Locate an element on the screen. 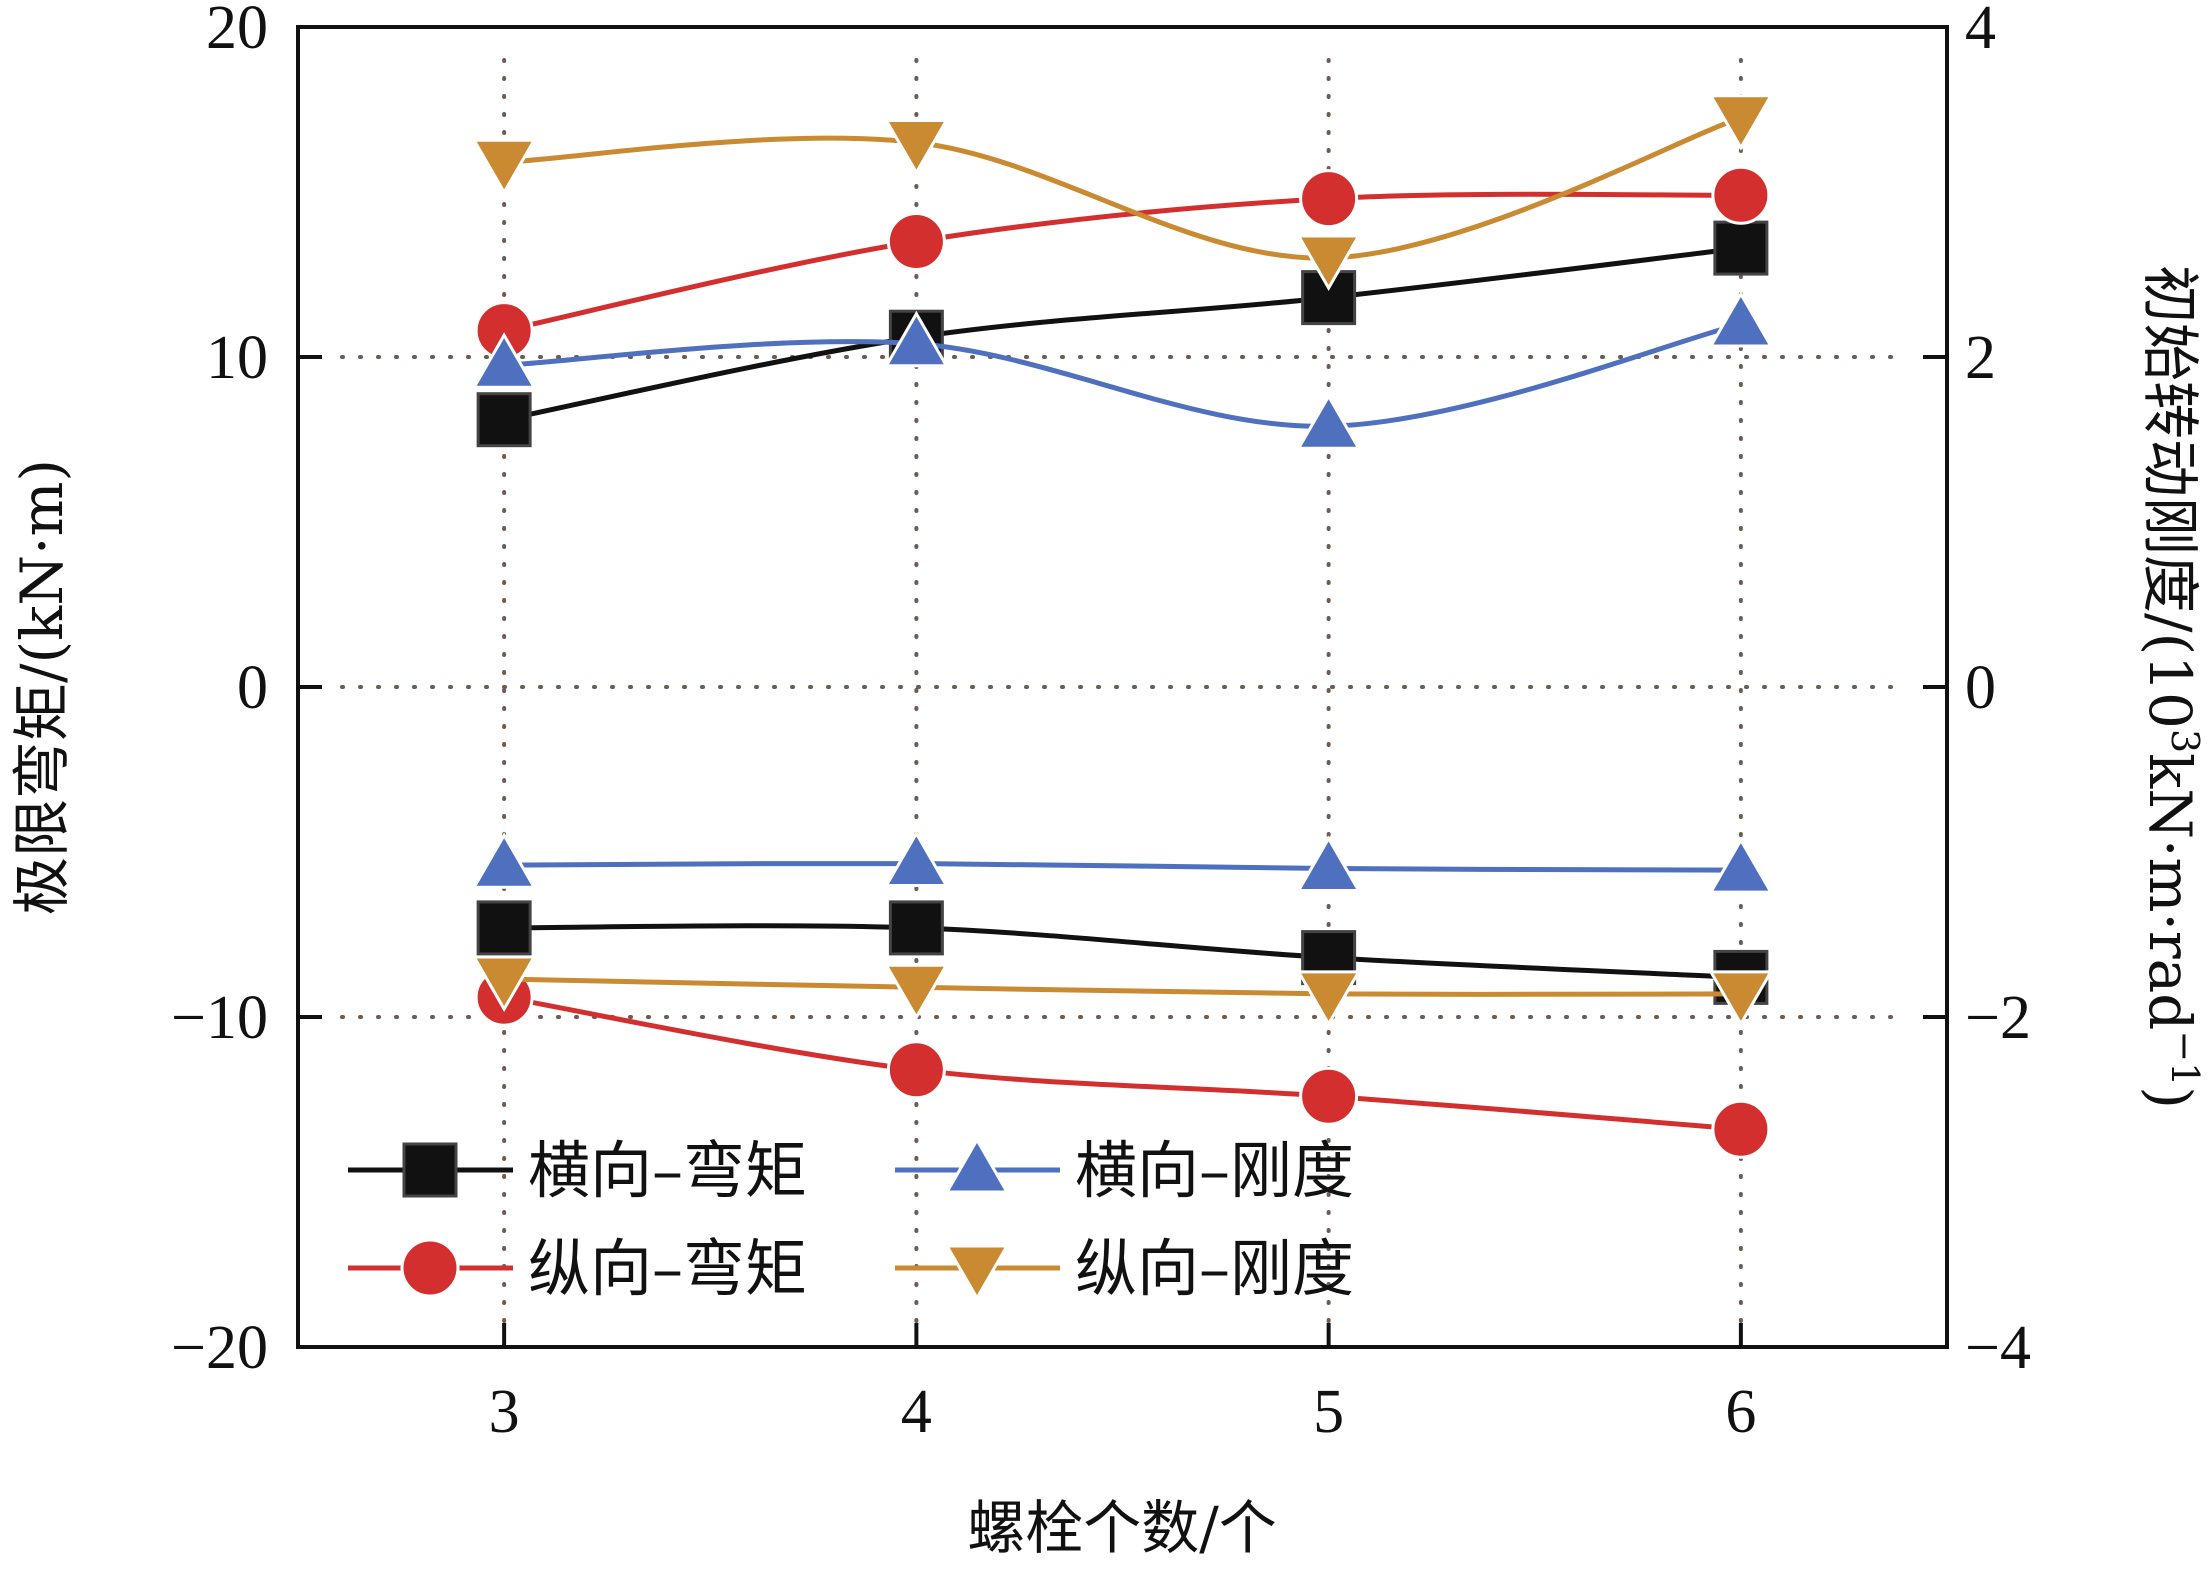 This screenshot has width=2210, height=1575. y-left-tick-label: −20 is located at coordinates (219, 1348).